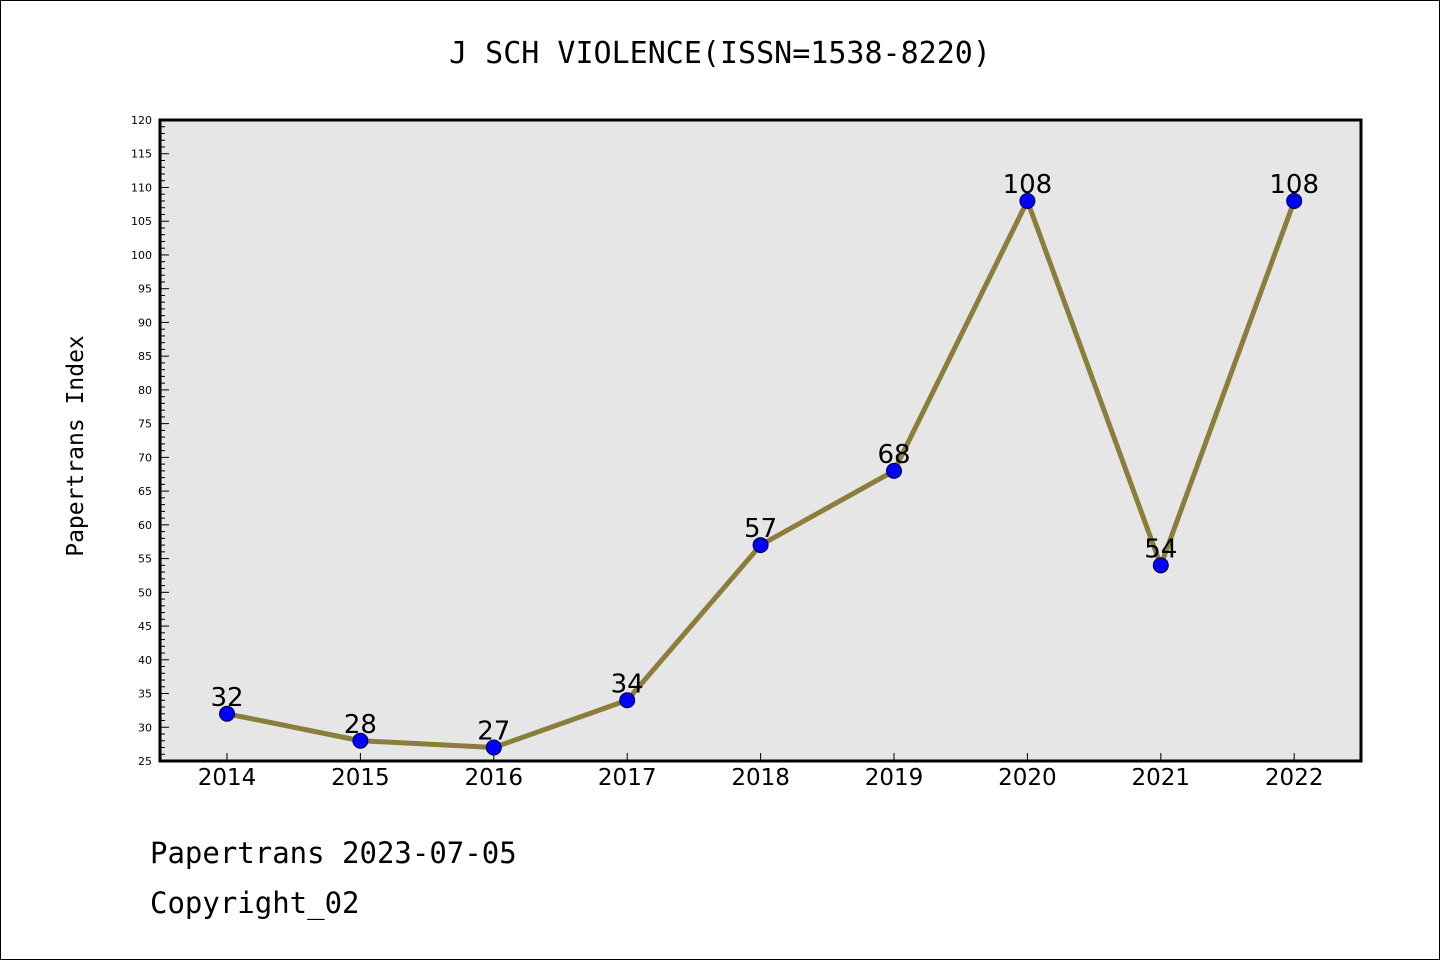 This screenshot has width=1440, height=960. What do you see at coordinates (145, 727) in the screenshot?
I see `y-tick-label: 30` at bounding box center [145, 727].